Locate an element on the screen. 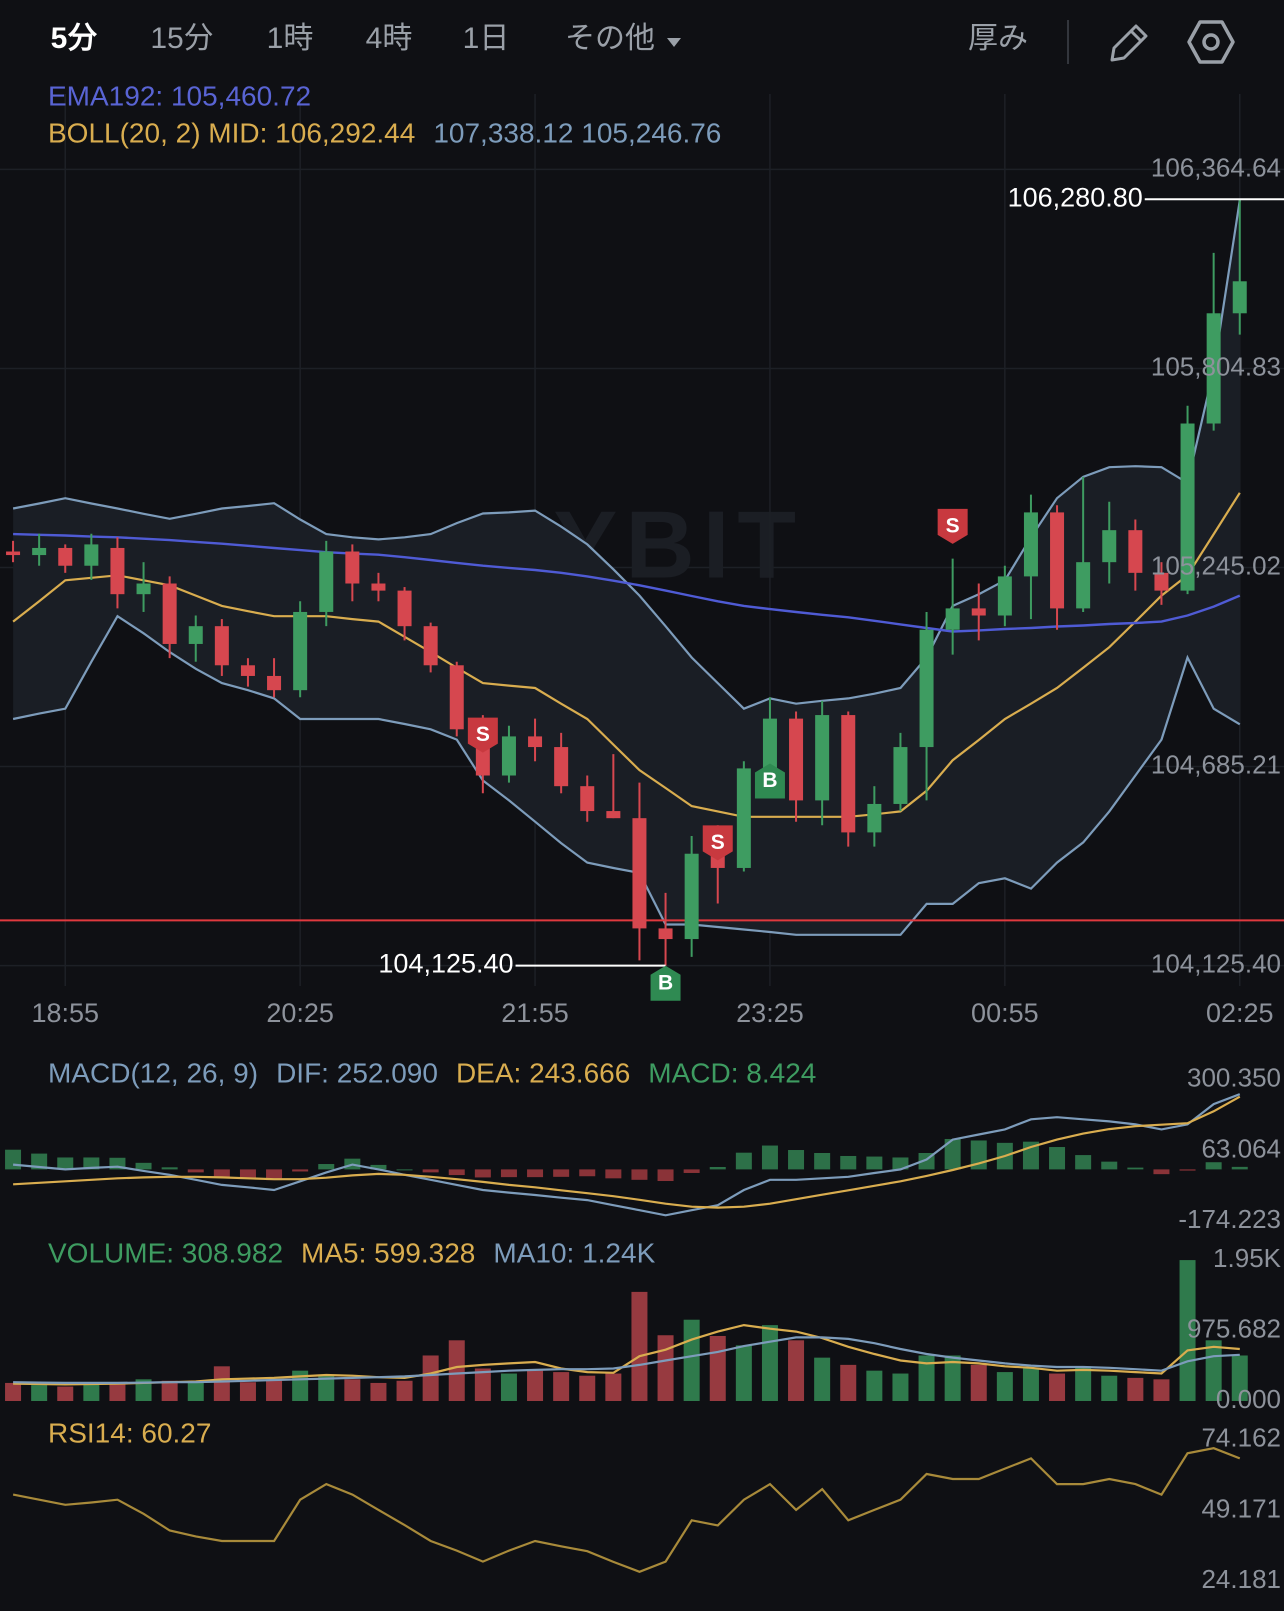  legend-item: MA5: 599.328 is located at coordinates (388, 1252).